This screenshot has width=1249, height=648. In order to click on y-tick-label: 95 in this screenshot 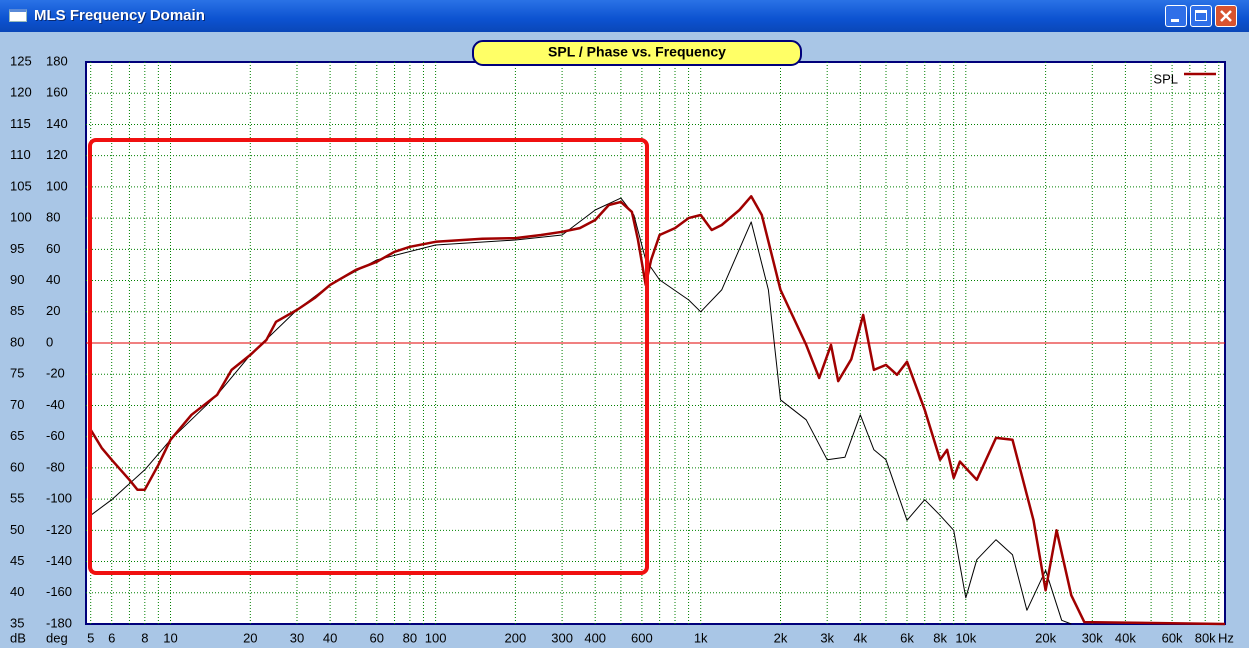, I will do `click(17, 248)`.